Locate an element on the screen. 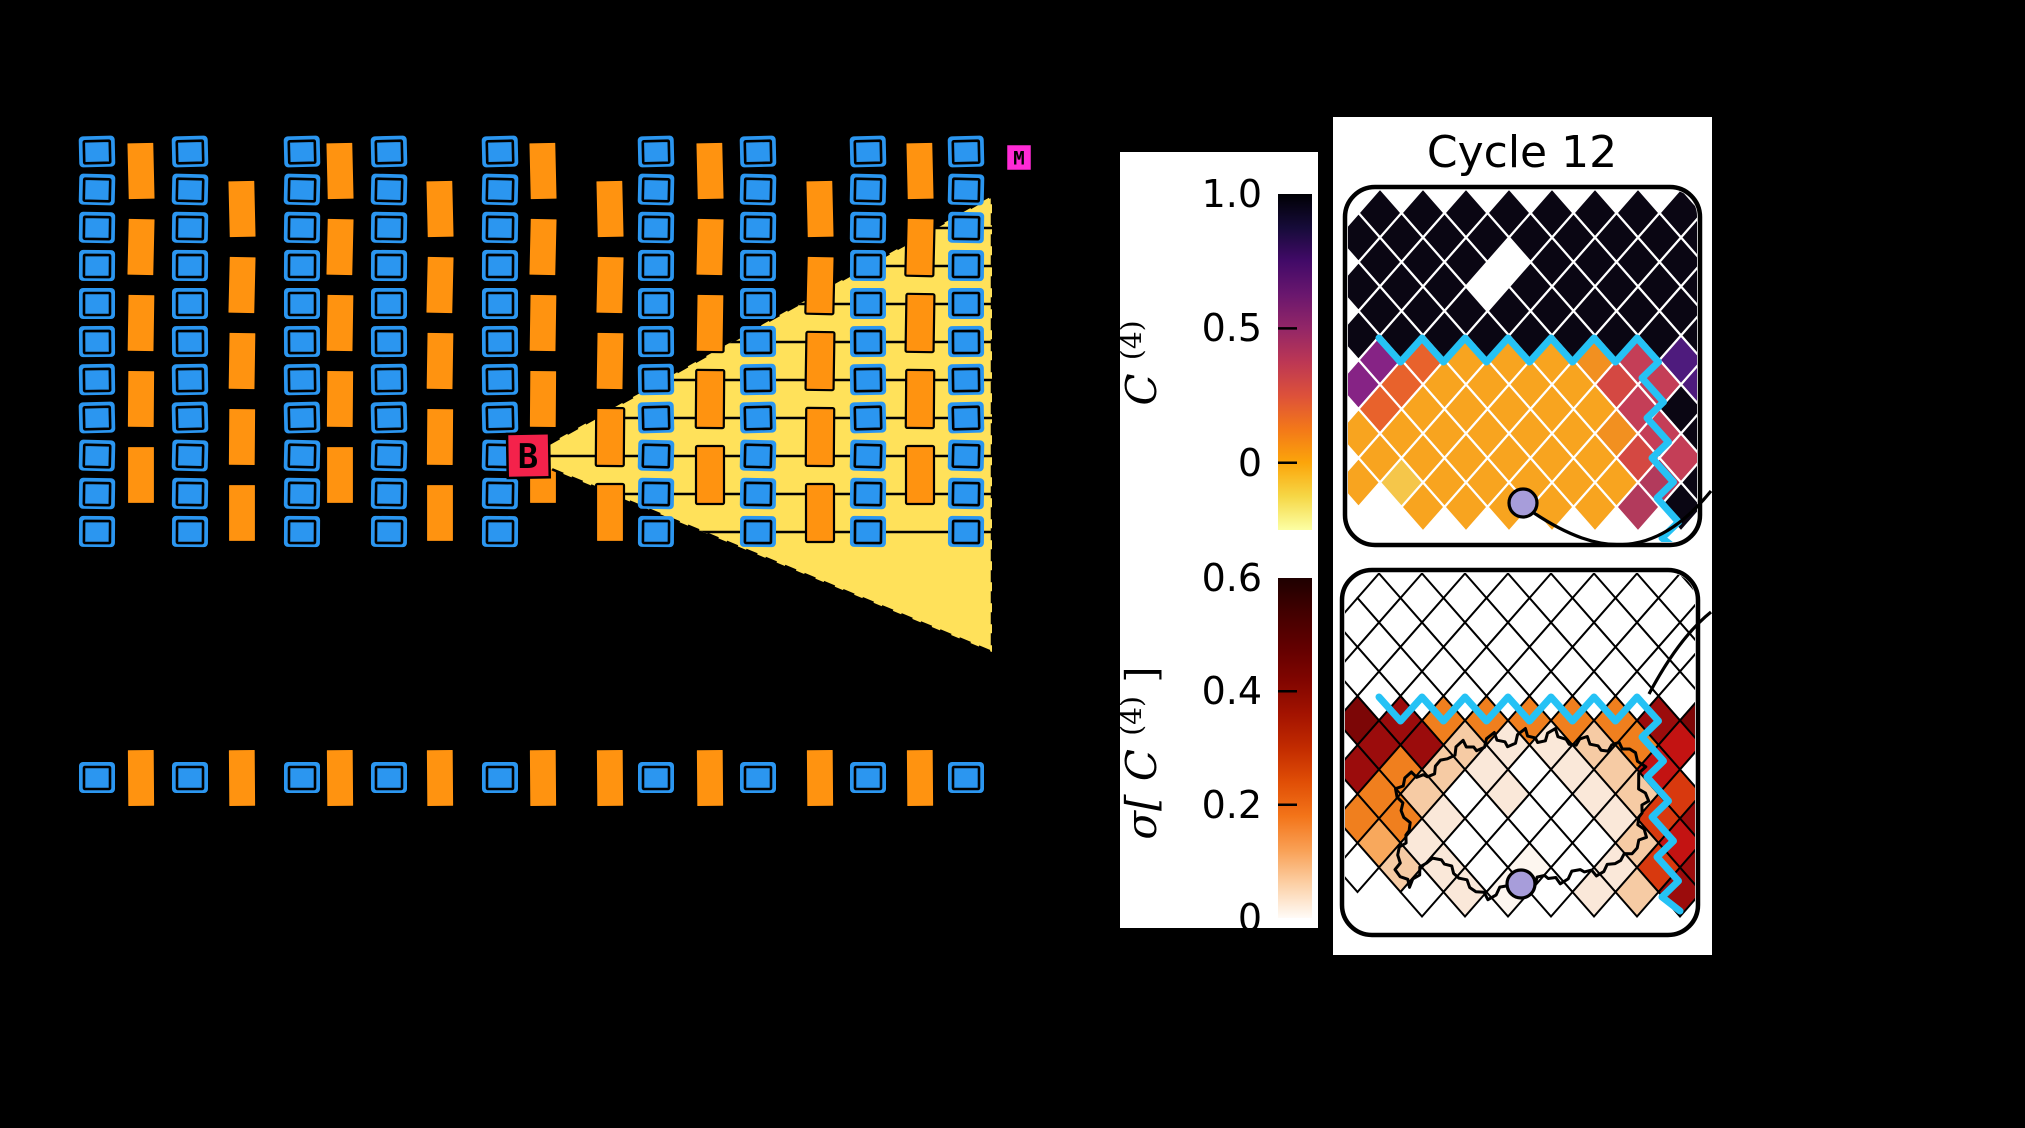  mean-otoc-axis-label: C̄ (4) is located at coordinates (1140, 362).